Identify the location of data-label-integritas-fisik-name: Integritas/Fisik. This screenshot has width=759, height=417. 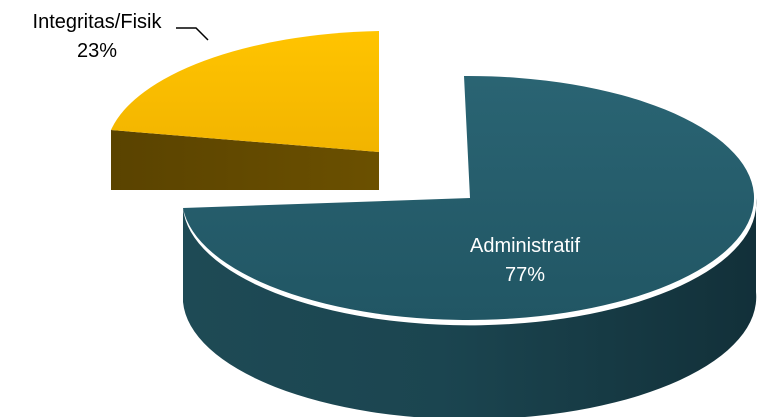
(98, 22).